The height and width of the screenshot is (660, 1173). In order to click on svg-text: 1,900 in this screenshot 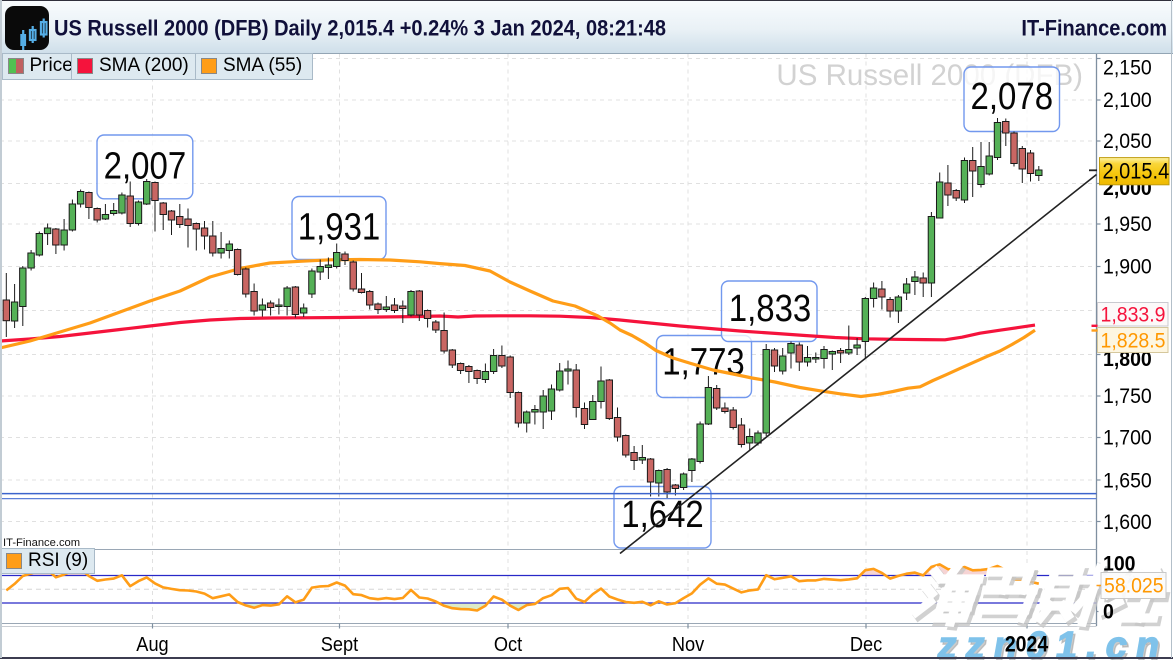, I will do `click(1127, 266)`.